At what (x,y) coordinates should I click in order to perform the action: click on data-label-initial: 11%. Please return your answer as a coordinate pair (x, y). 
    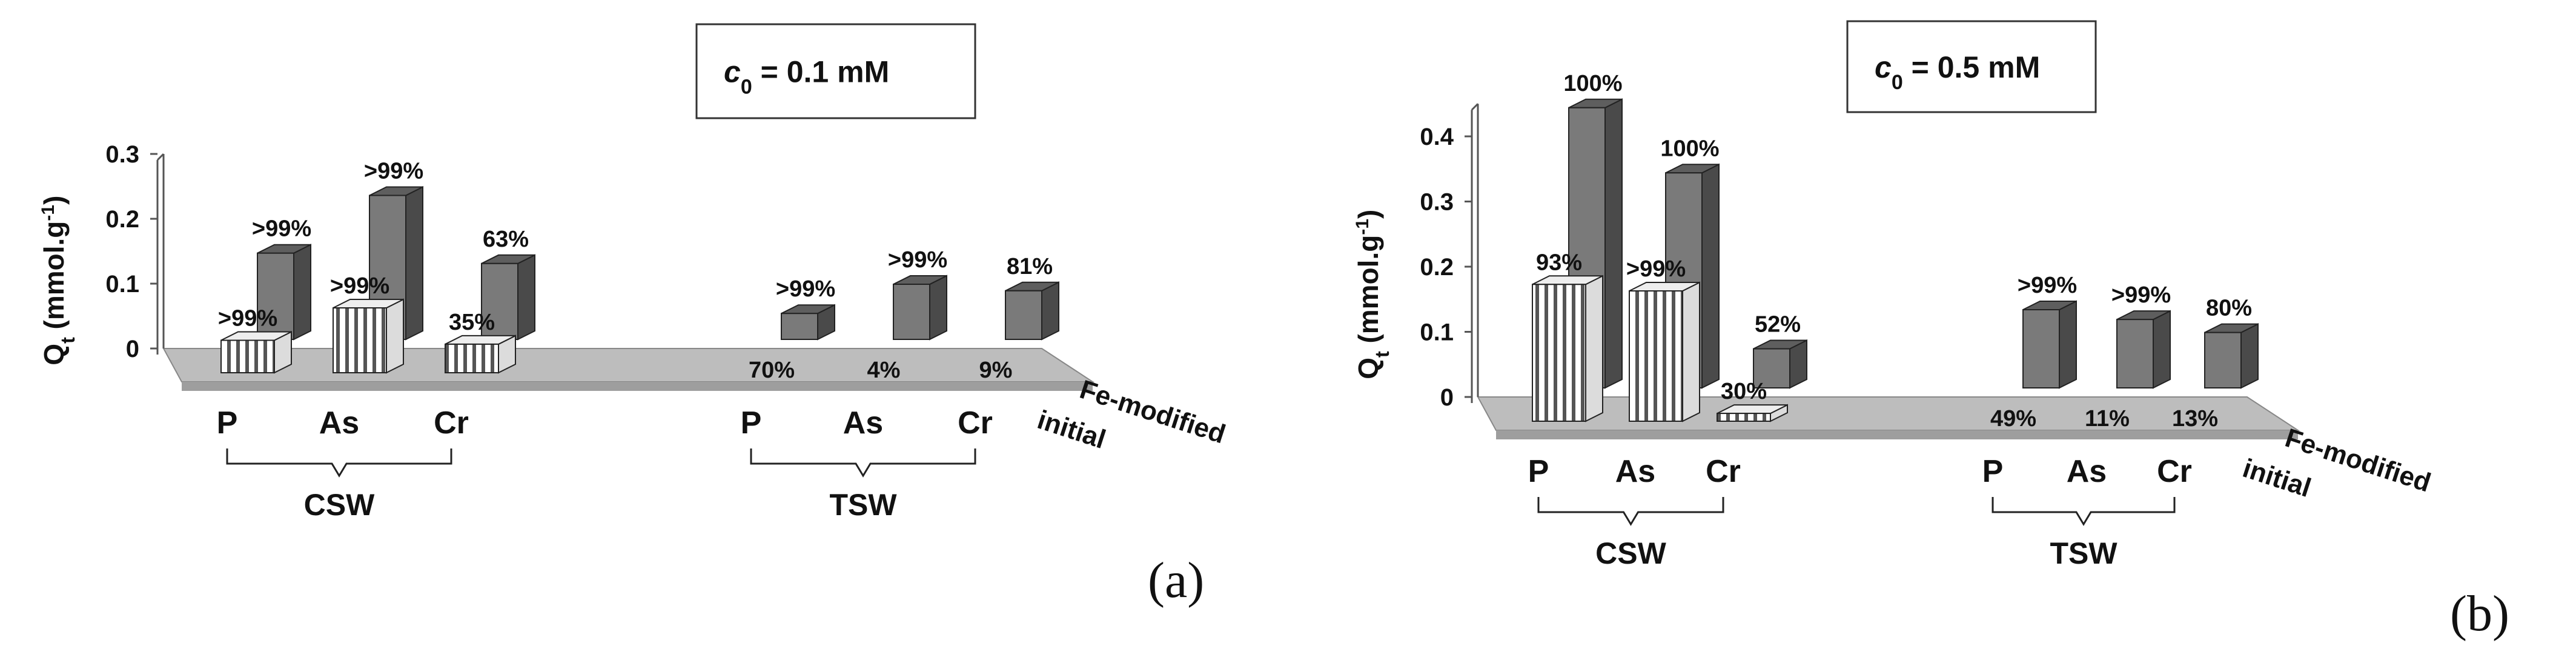
    Looking at the image, I should click on (2107, 419).